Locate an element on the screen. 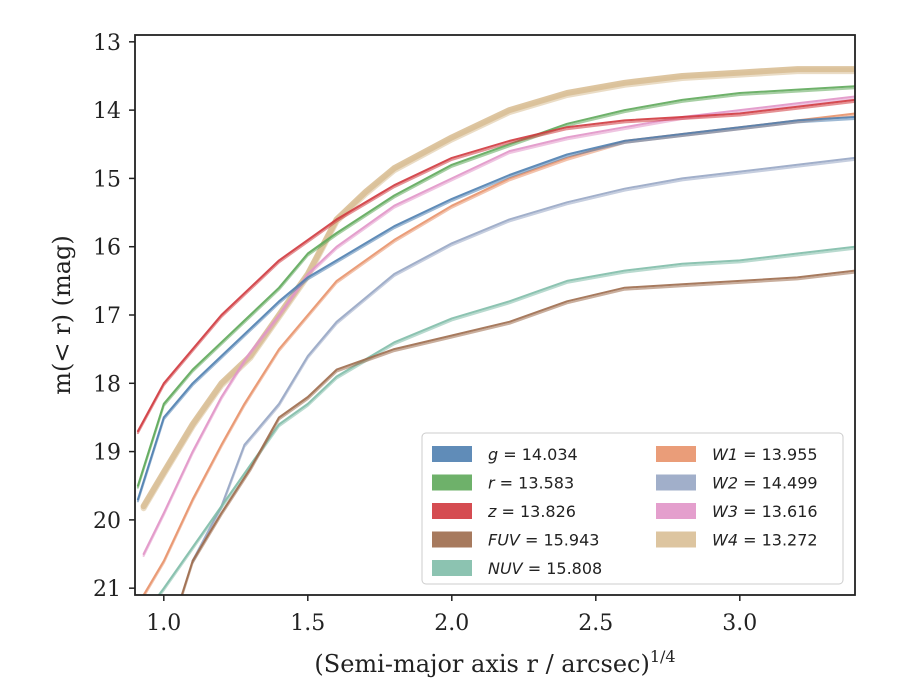 This screenshot has height=700, width=900. legend-label: FUV = 15.943 is located at coordinates (543, 540).